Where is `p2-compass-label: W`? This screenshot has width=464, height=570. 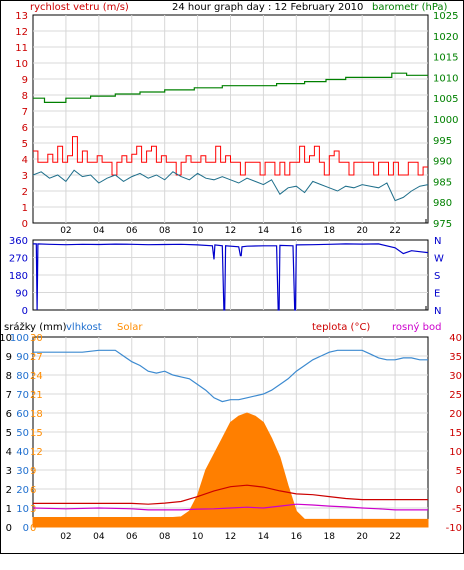
p2-compass-label: W is located at coordinates (439, 259).